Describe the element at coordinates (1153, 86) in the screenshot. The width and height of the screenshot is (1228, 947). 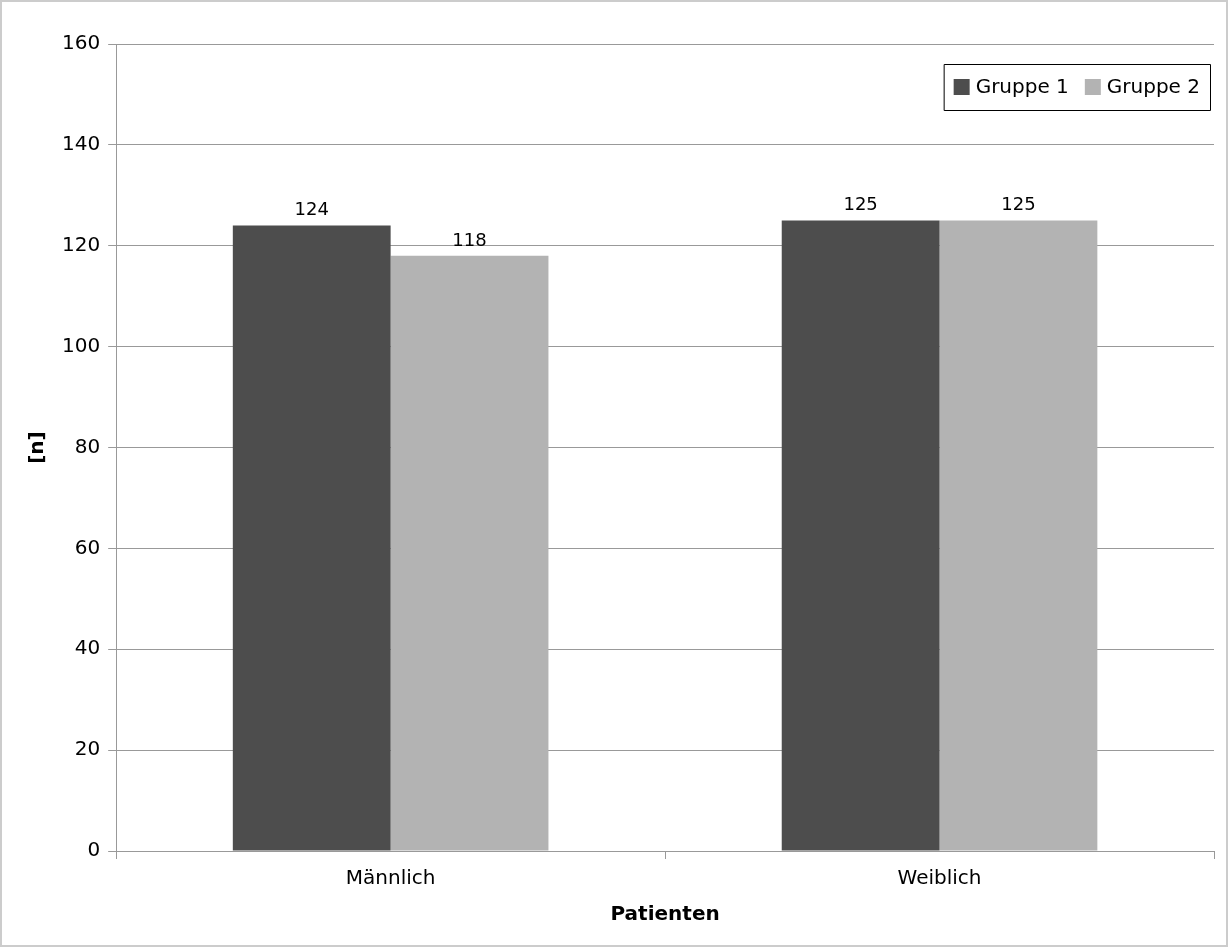
I see `legend-label: Gruppe 2` at that location.